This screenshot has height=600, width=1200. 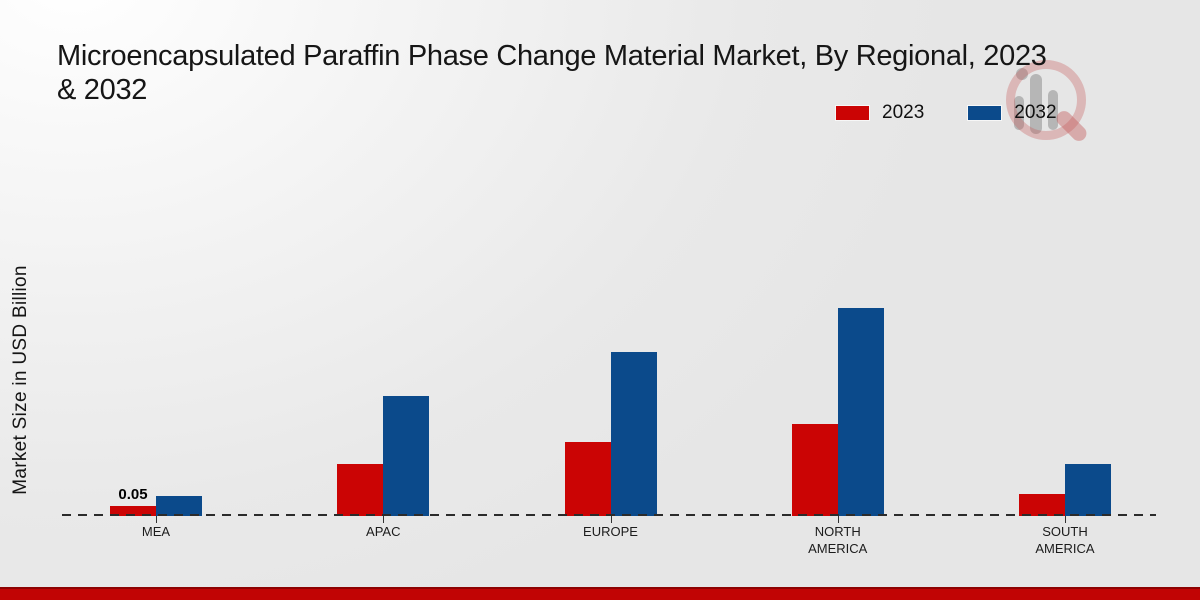 I want to click on x-tick-apac, so click(x=384, y=519).